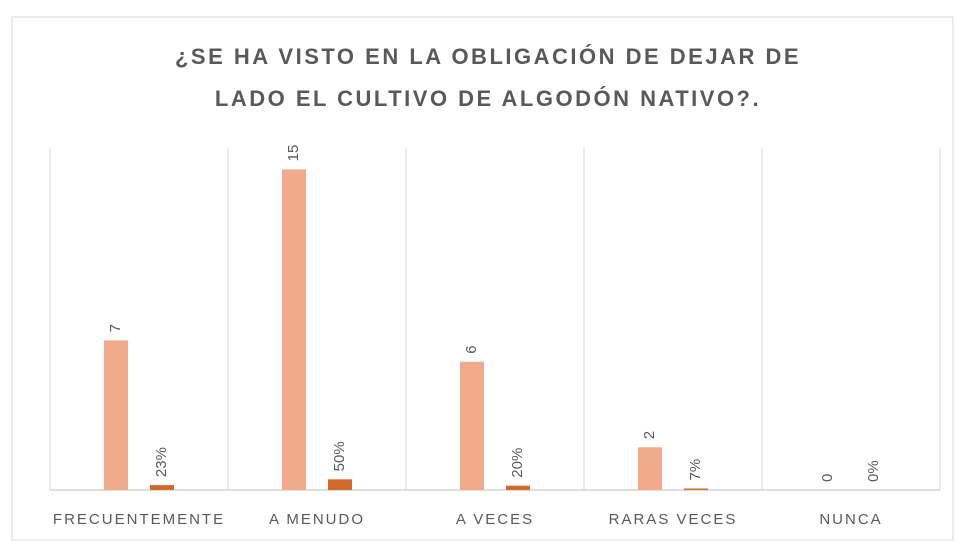 This screenshot has width=956, height=541. I want to click on x-tick-label: A VECES, so click(495, 519).